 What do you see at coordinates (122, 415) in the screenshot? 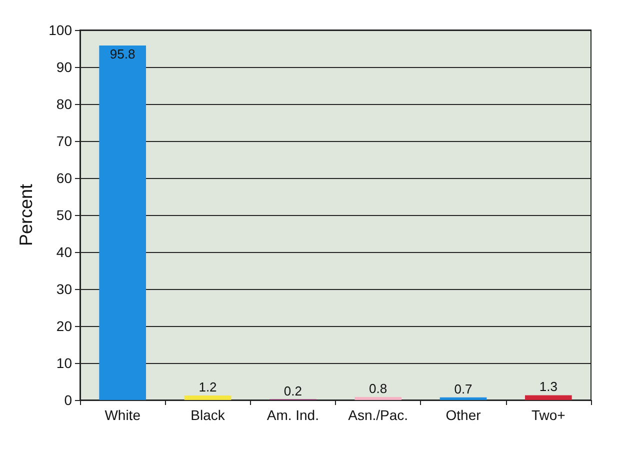
I see `x-tick-label: White` at bounding box center [122, 415].